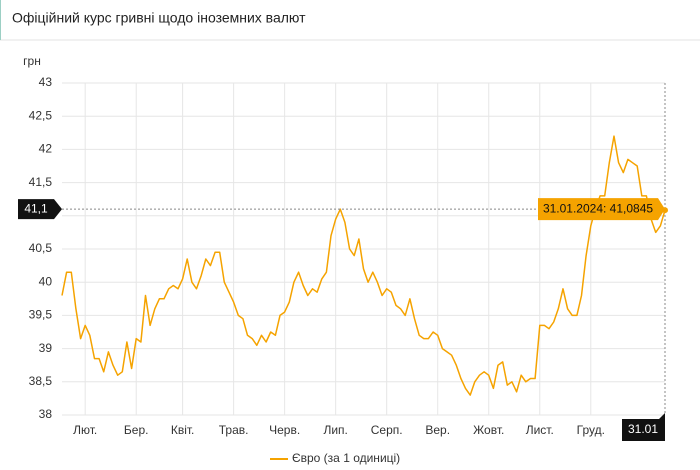  Describe the element at coordinates (598, 208) in the screenshot. I see `tooltip-label: 31.01.2024: 41,0845` at that location.